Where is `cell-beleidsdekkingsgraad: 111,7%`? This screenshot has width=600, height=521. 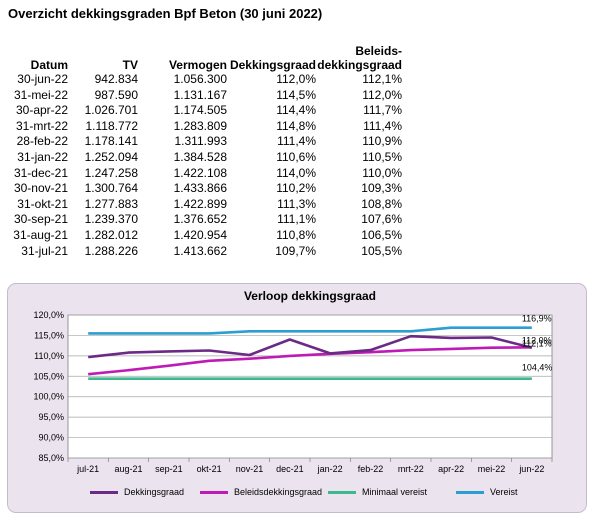 cell-beleidsdekkingsgraad: 111,7% is located at coordinates (382, 110).